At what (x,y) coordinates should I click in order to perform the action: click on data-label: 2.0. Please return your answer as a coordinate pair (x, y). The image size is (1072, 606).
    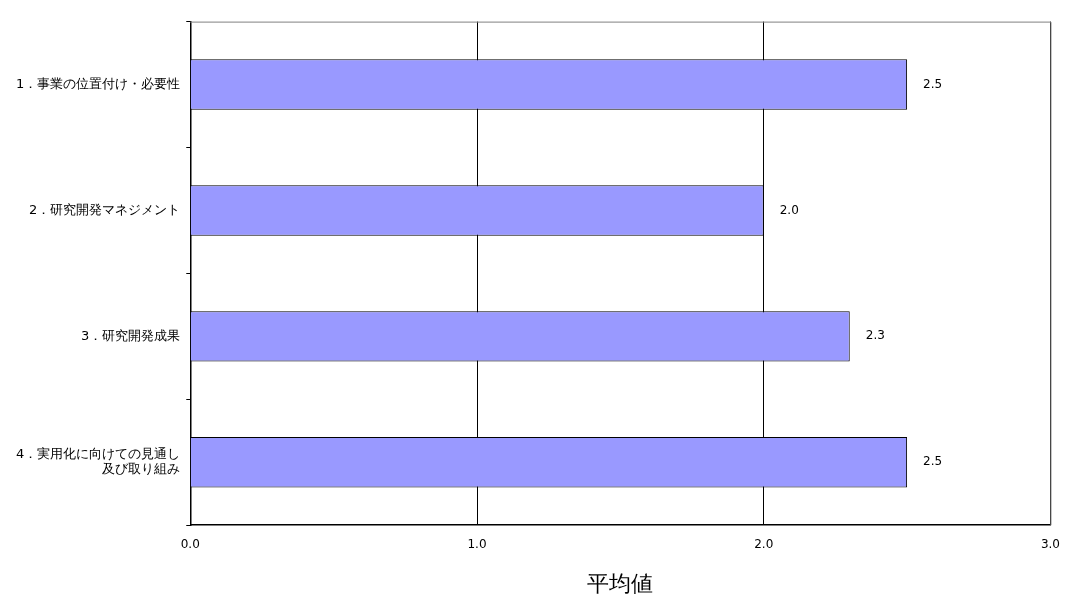
    Looking at the image, I should click on (789, 209).